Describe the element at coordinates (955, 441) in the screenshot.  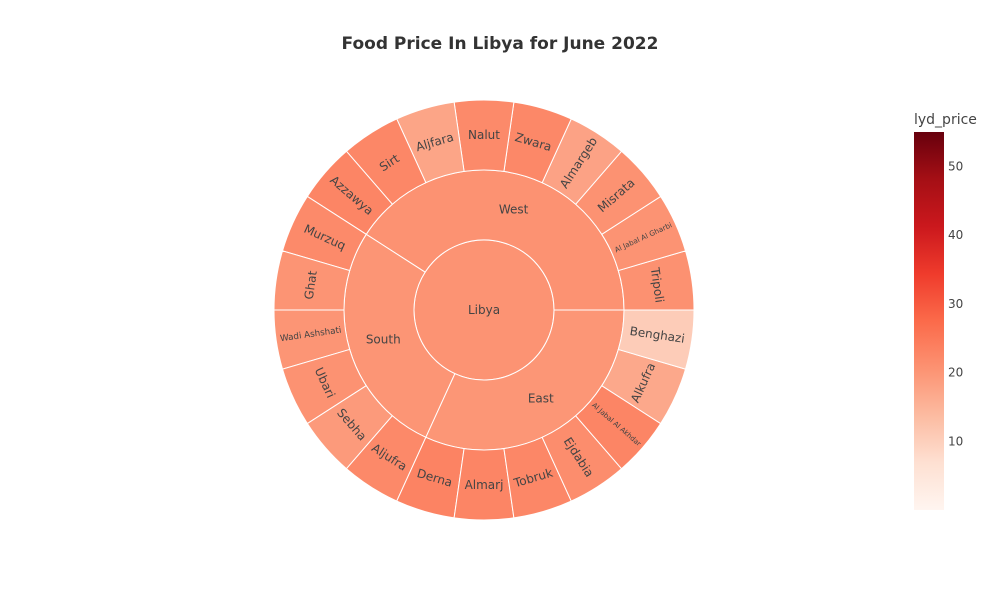
I see `colorbar-tick: 10` at that location.